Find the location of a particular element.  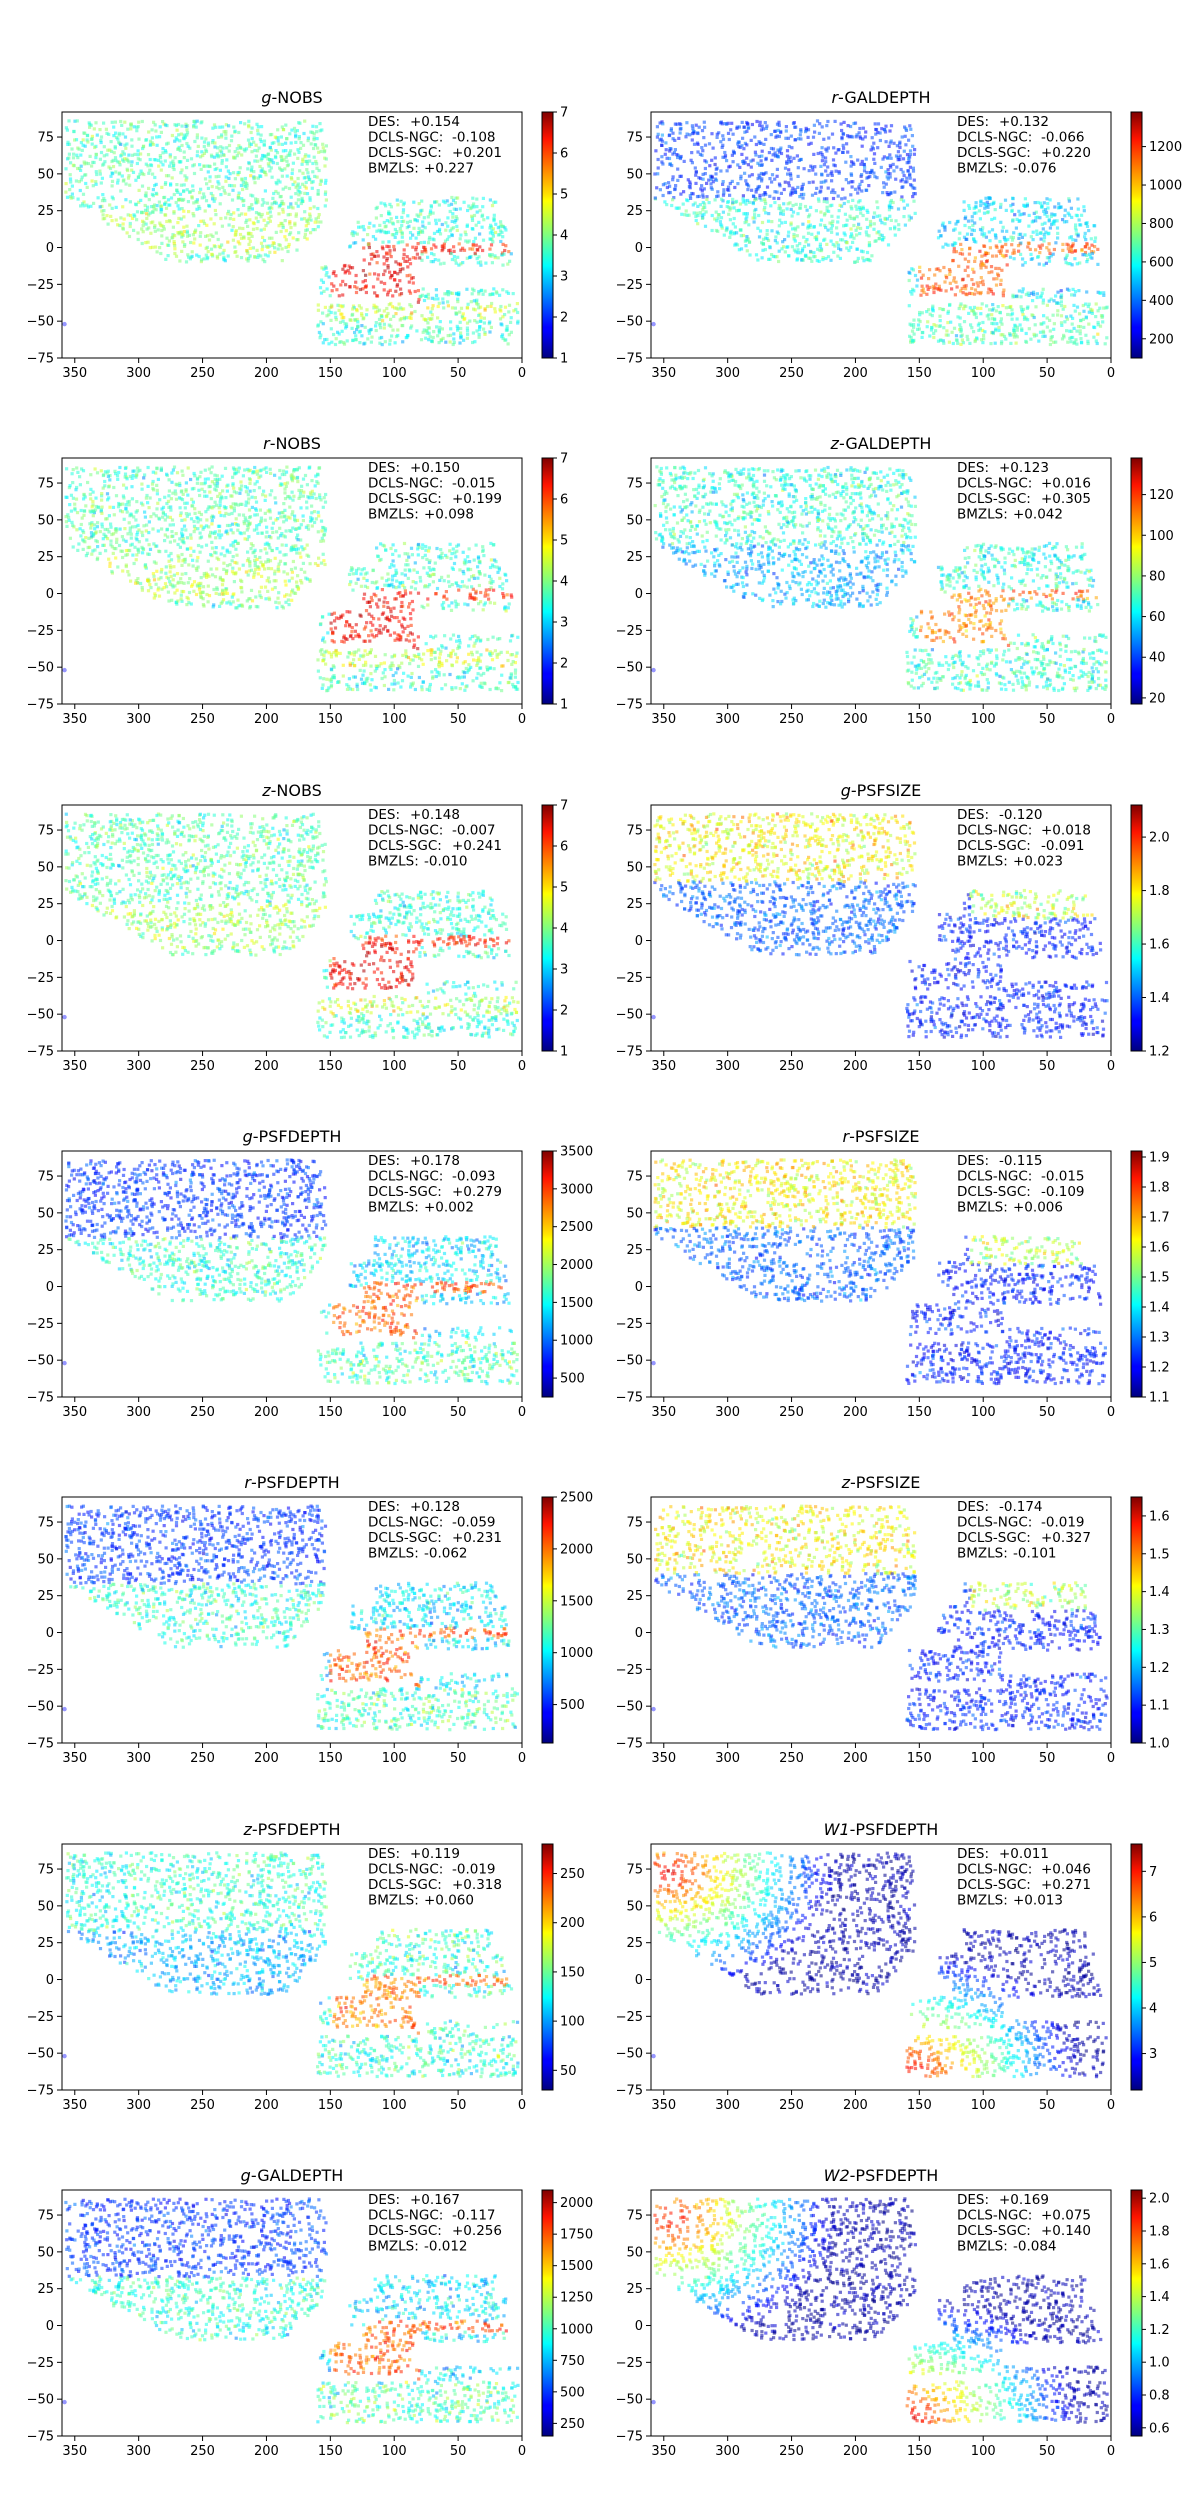

panel-title: r-GALDEPTH is located at coordinates (880, 97).